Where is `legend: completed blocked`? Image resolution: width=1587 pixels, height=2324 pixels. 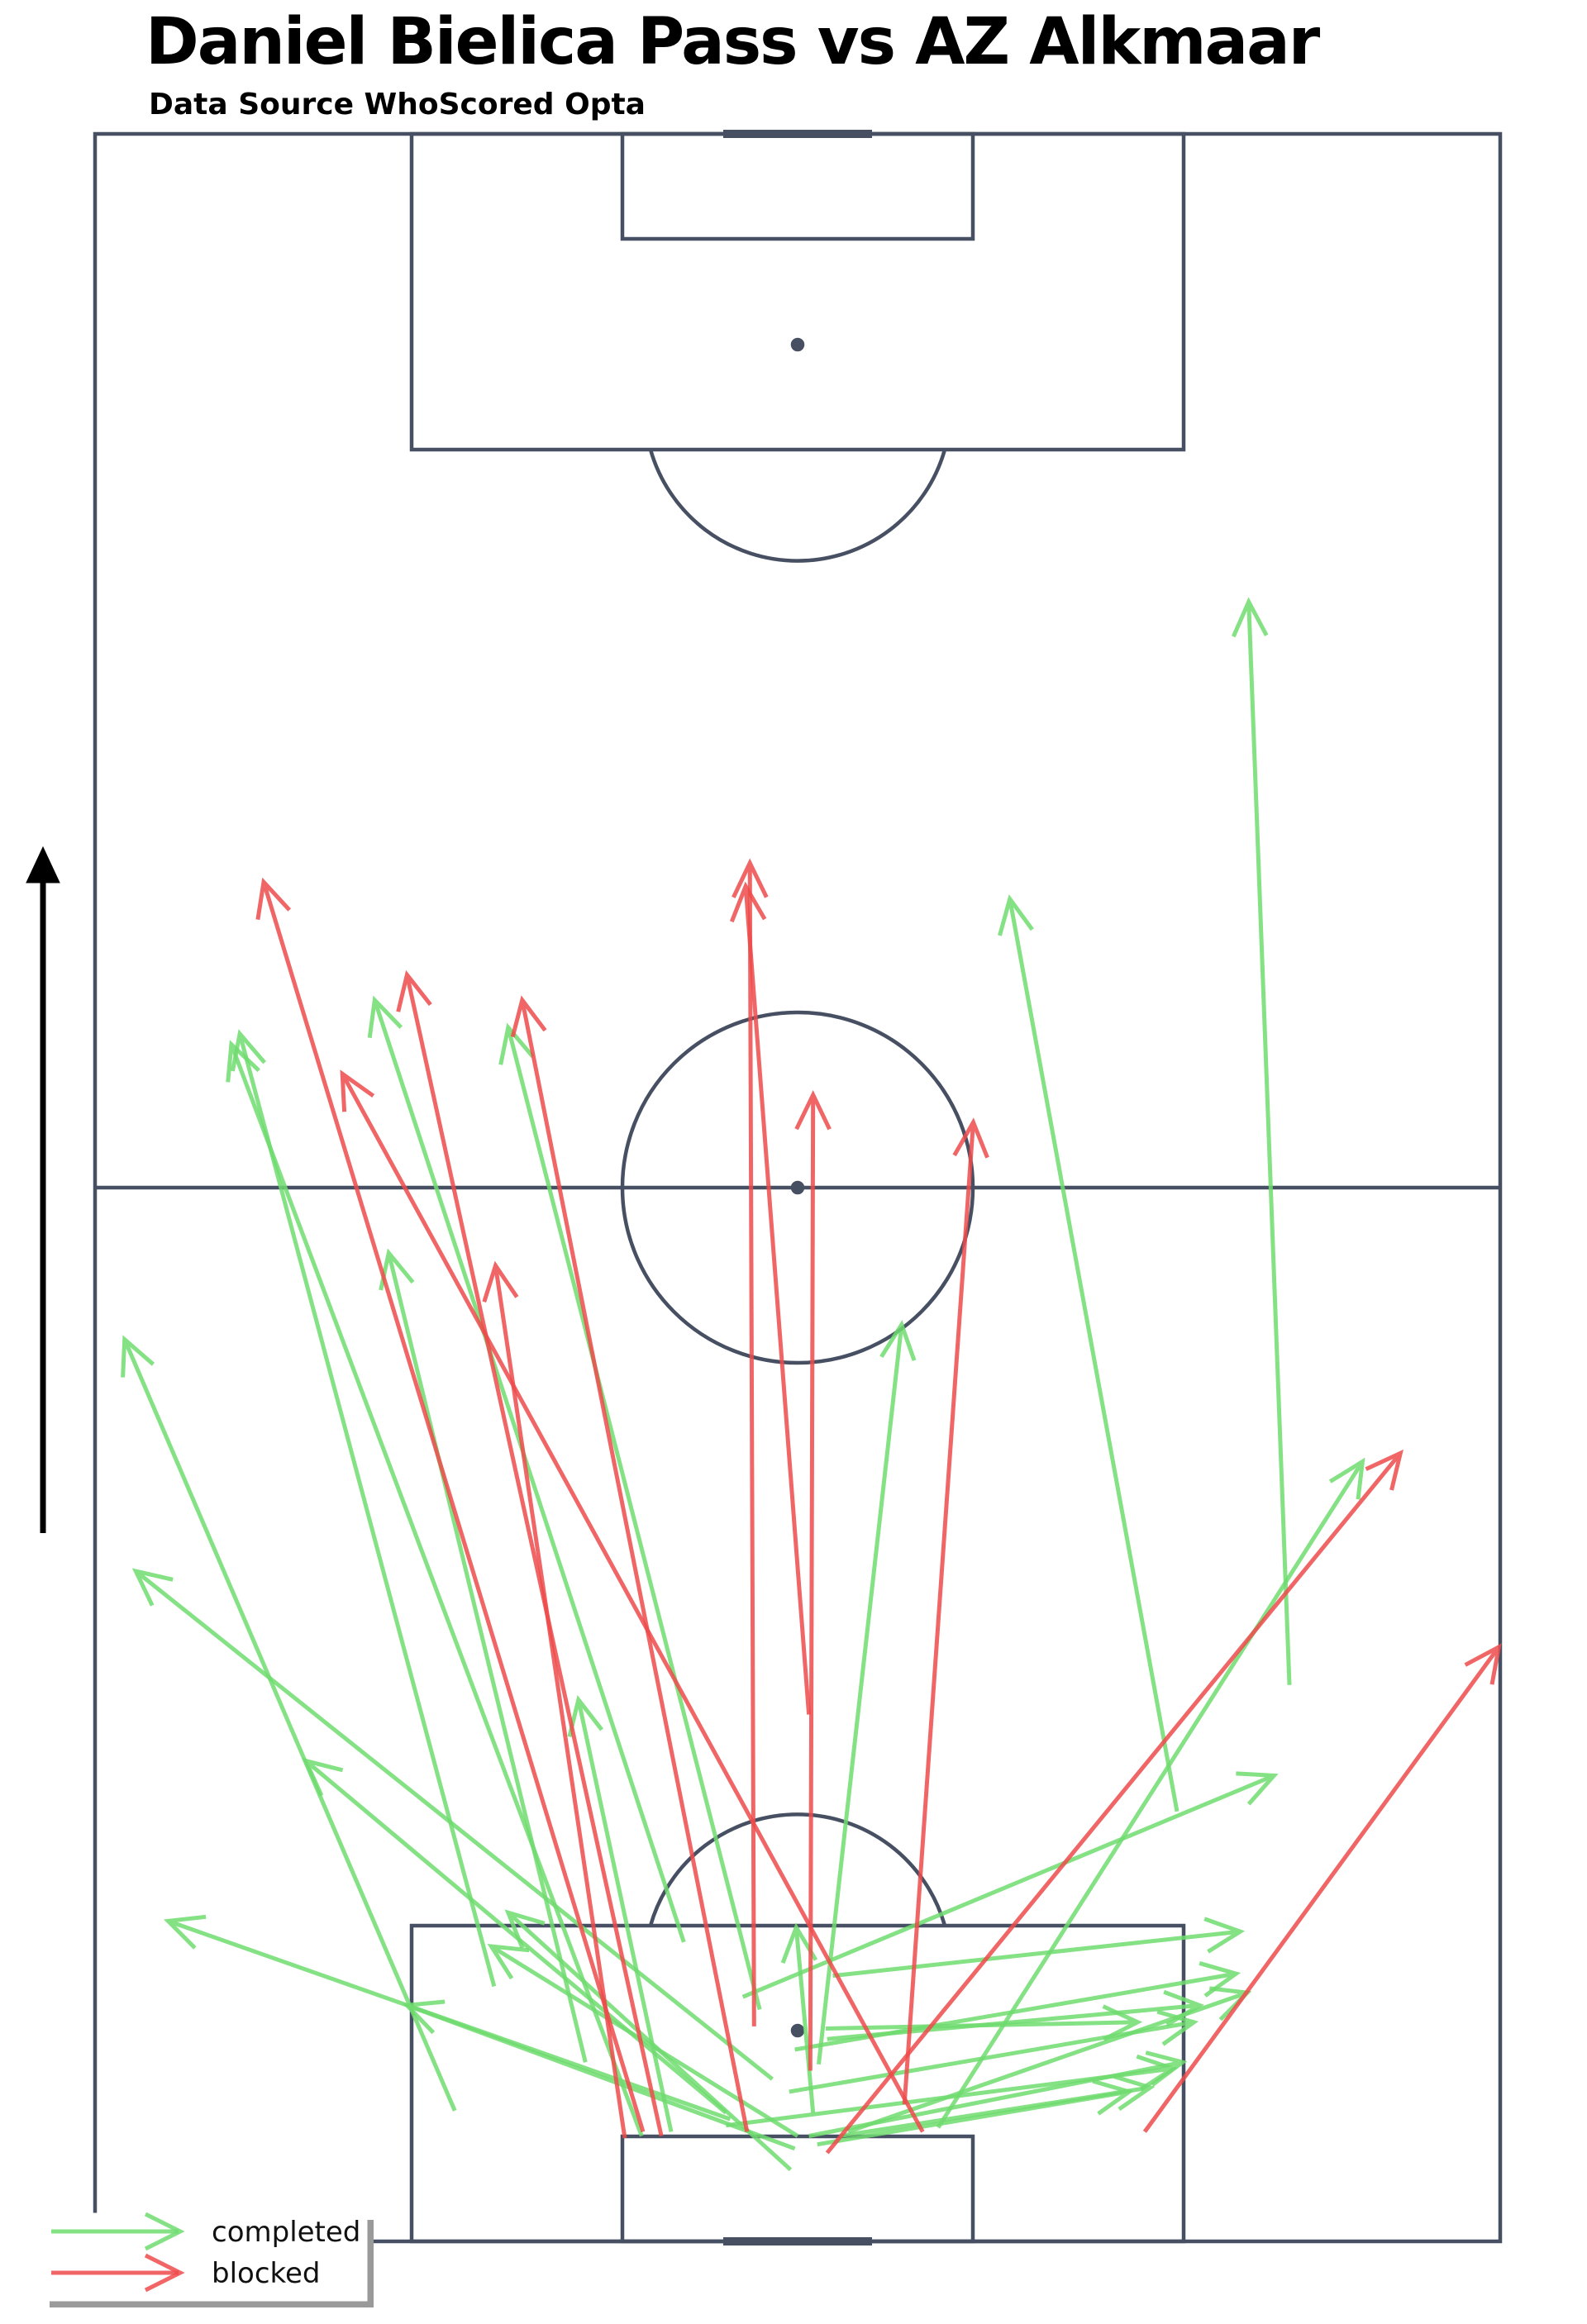 legend: completed blocked is located at coordinates (208, 2260).